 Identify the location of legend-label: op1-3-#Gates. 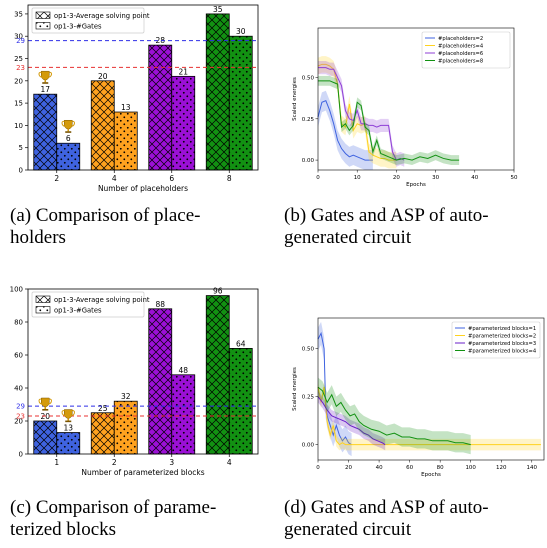
(78, 27).